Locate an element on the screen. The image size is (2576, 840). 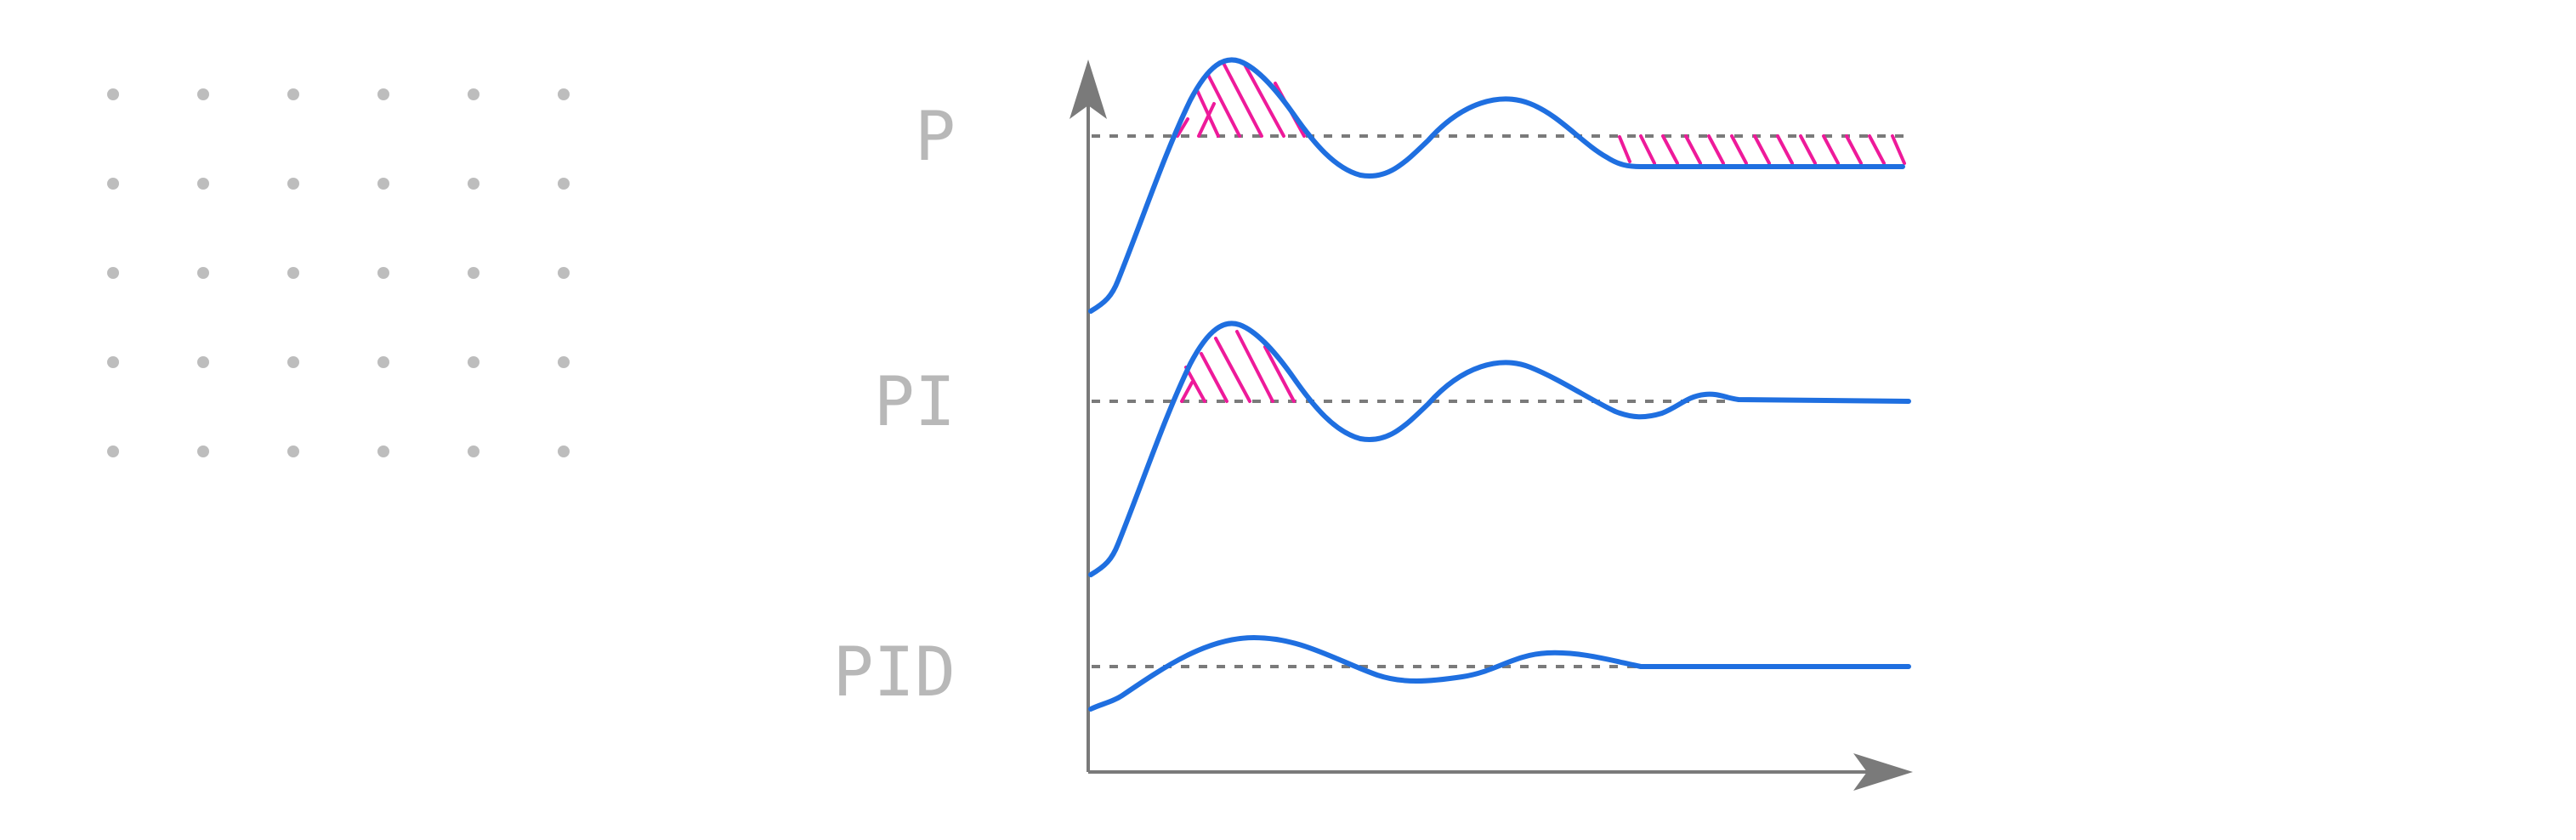
pi-response-plot is located at coordinates (1499, 449).